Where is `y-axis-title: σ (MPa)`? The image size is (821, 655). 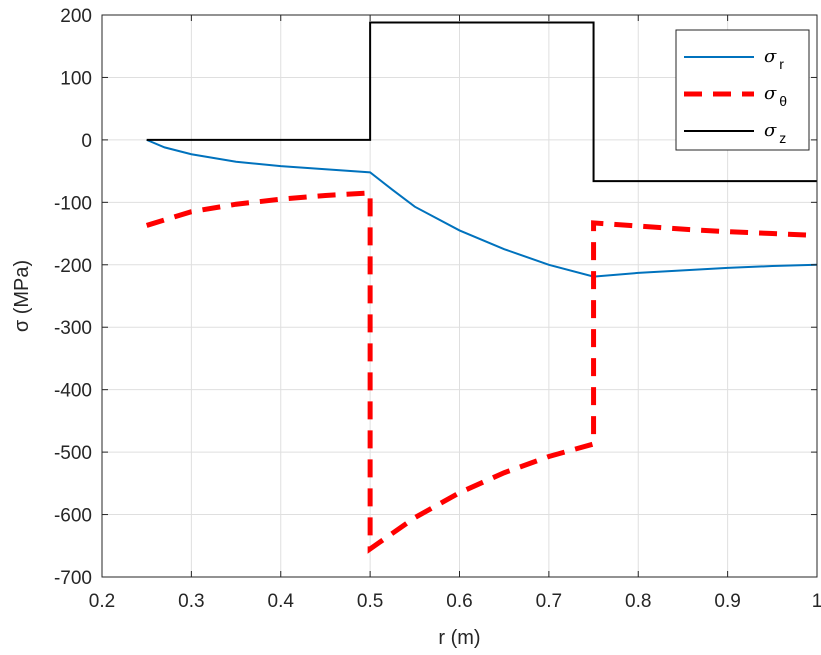 y-axis-title: σ (MPa) is located at coordinates (22, 296).